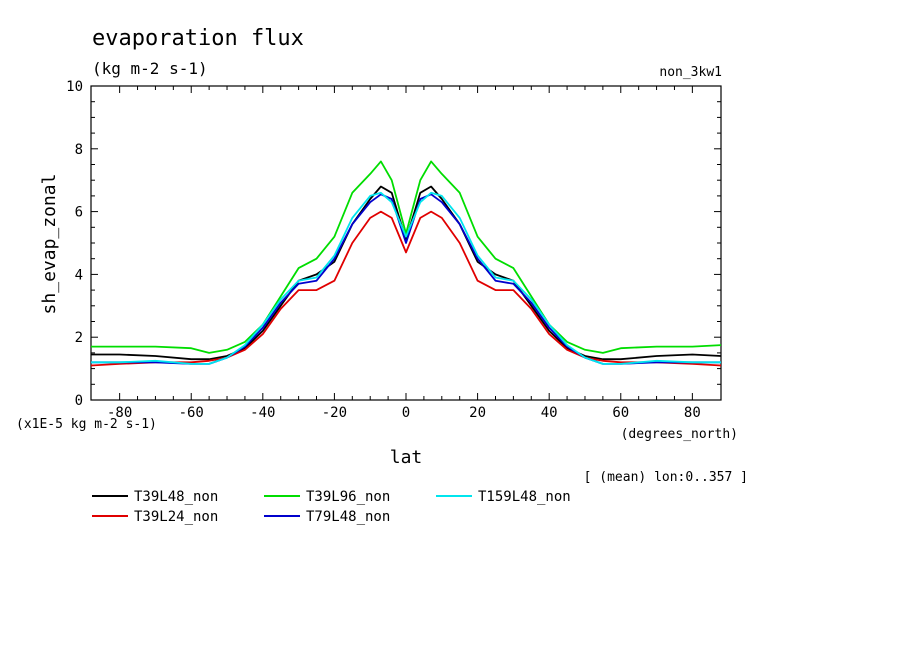  What do you see at coordinates (191, 413) in the screenshot?
I see `x-tick-label: -60` at bounding box center [191, 413].